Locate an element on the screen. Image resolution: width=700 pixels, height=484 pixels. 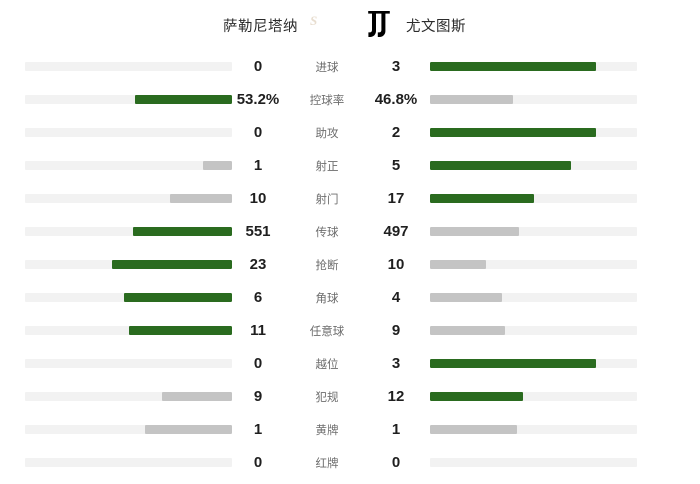
stat-row: 23 抢断 10 is located at coordinates (350, 264).